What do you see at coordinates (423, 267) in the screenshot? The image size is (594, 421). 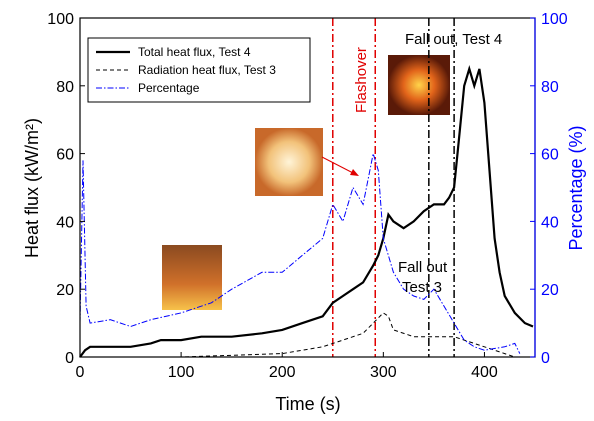 I see `annotation: Fall out` at bounding box center [423, 267].